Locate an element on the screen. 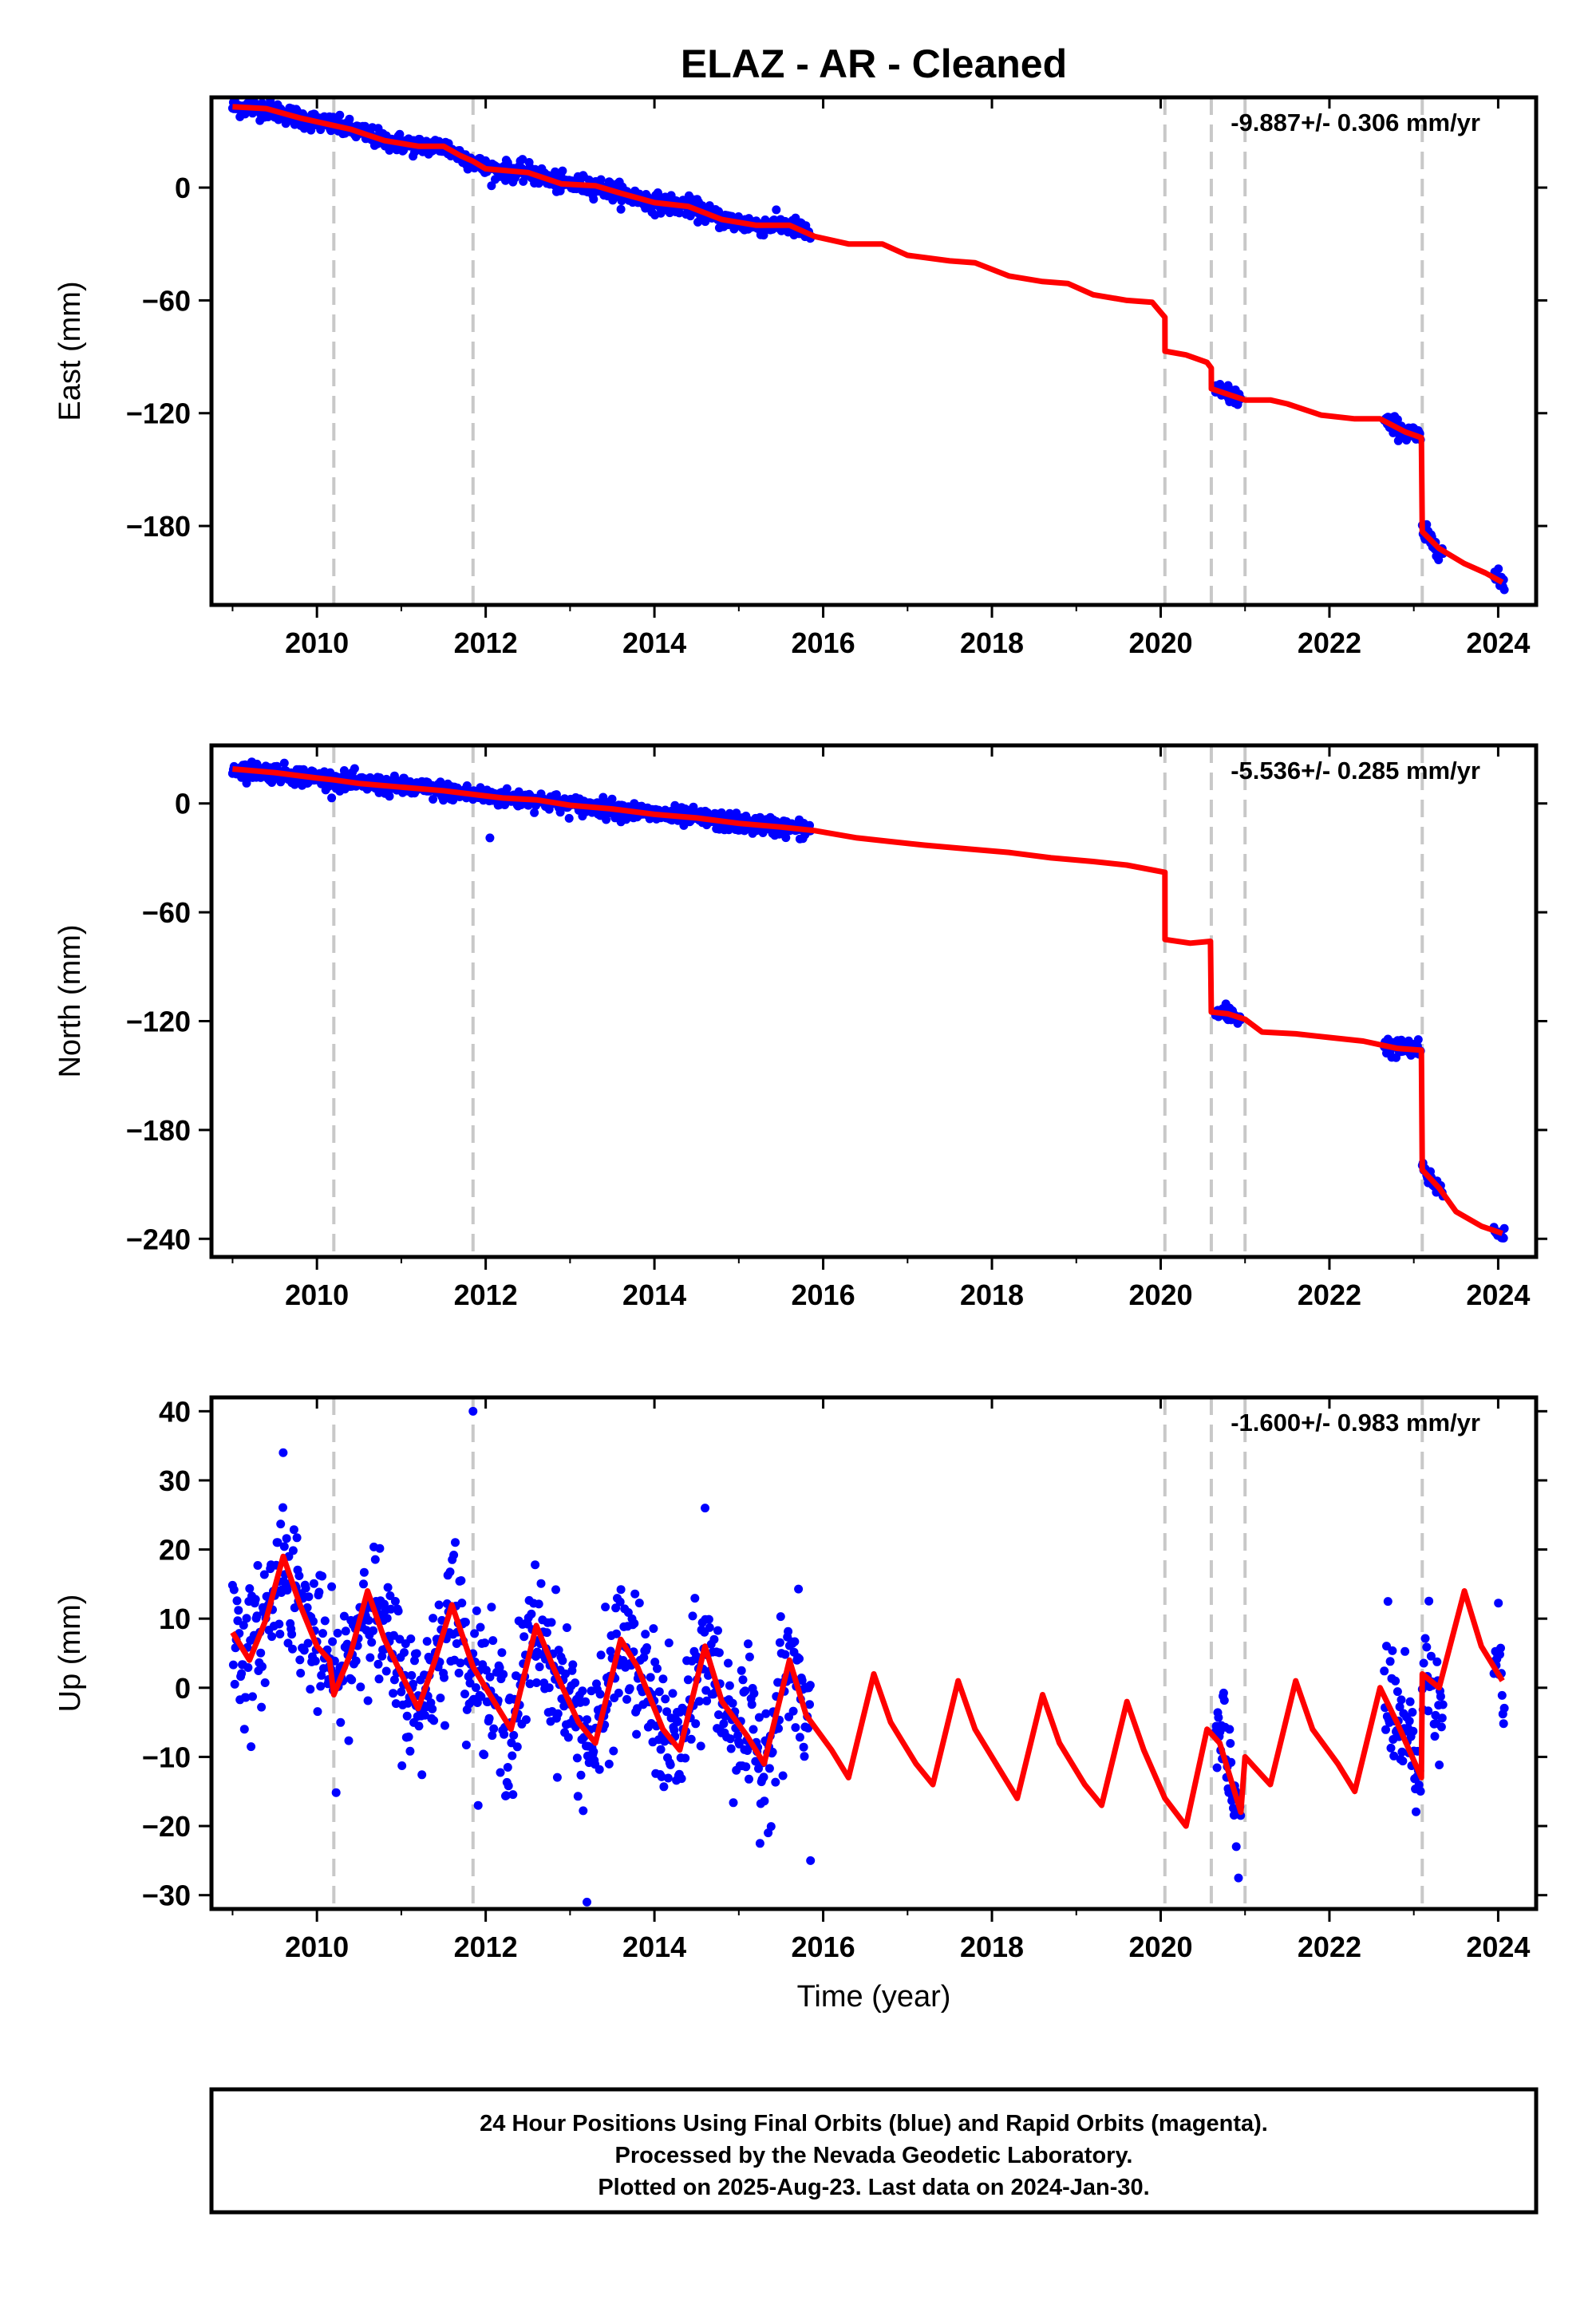 This screenshot has height=2316, width=1596. x-tick-label: 2022 is located at coordinates (1329, 1947).